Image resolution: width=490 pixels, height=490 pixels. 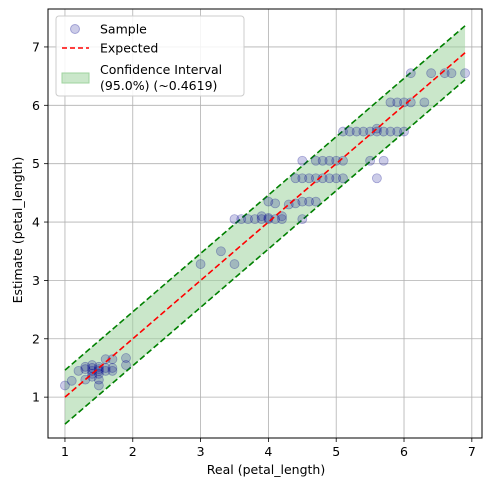 What do you see at coordinates (17, 230) in the screenshot?
I see `y-axis-label: Estimate (petal_length)` at bounding box center [17, 230].